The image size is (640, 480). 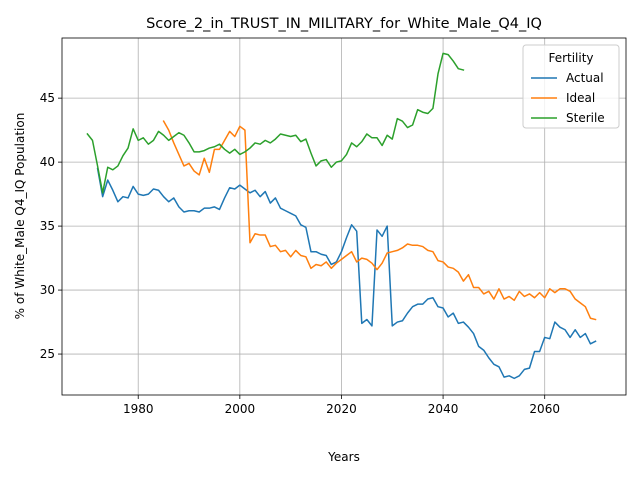 What do you see at coordinates (343, 457) in the screenshot?
I see `x-axis-label: Years` at bounding box center [343, 457].